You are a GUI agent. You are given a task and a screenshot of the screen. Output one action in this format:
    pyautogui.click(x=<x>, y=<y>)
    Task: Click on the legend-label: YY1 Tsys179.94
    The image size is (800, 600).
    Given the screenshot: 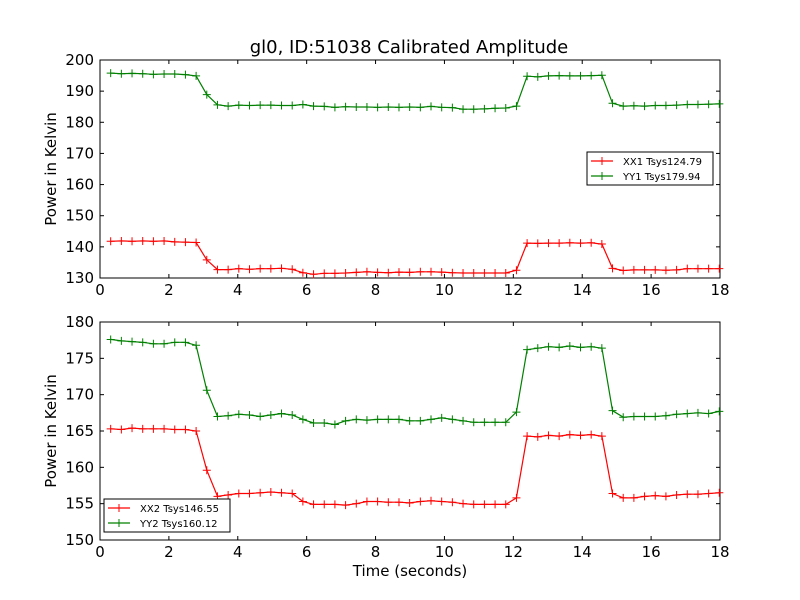 What is the action you would take?
    pyautogui.click(x=661, y=177)
    